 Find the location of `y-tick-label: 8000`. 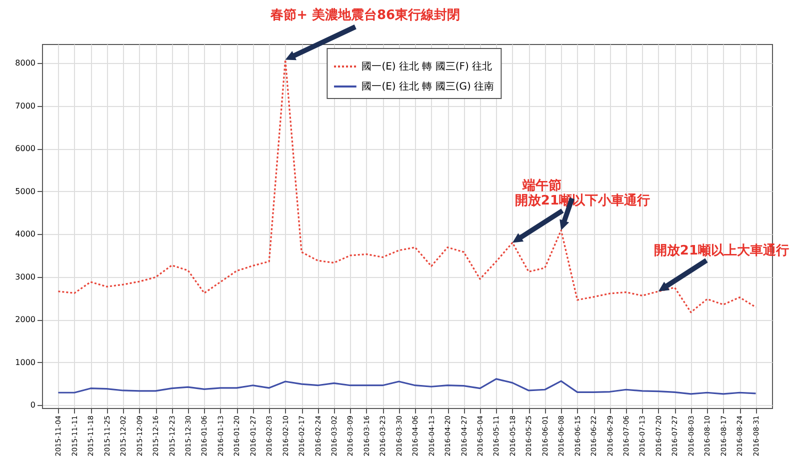

y-tick-label: 8000 is located at coordinates (25, 63).